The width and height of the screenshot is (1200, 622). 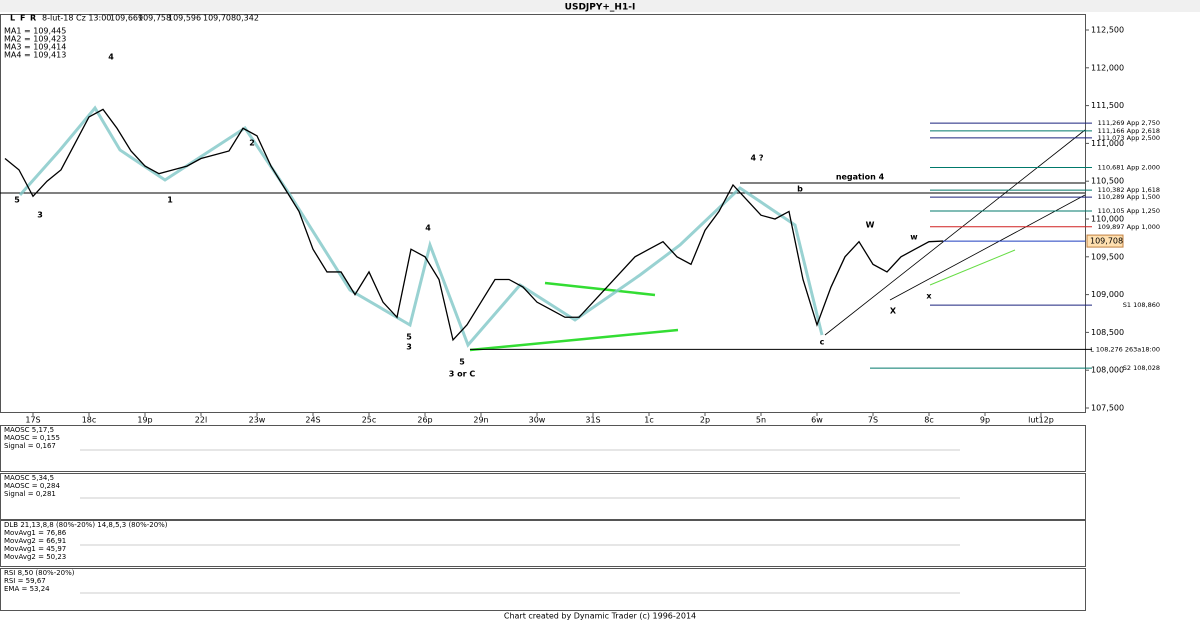 What do you see at coordinates (126, 18) in the screenshot?
I see `quote-value: 109,669` at bounding box center [126, 18].